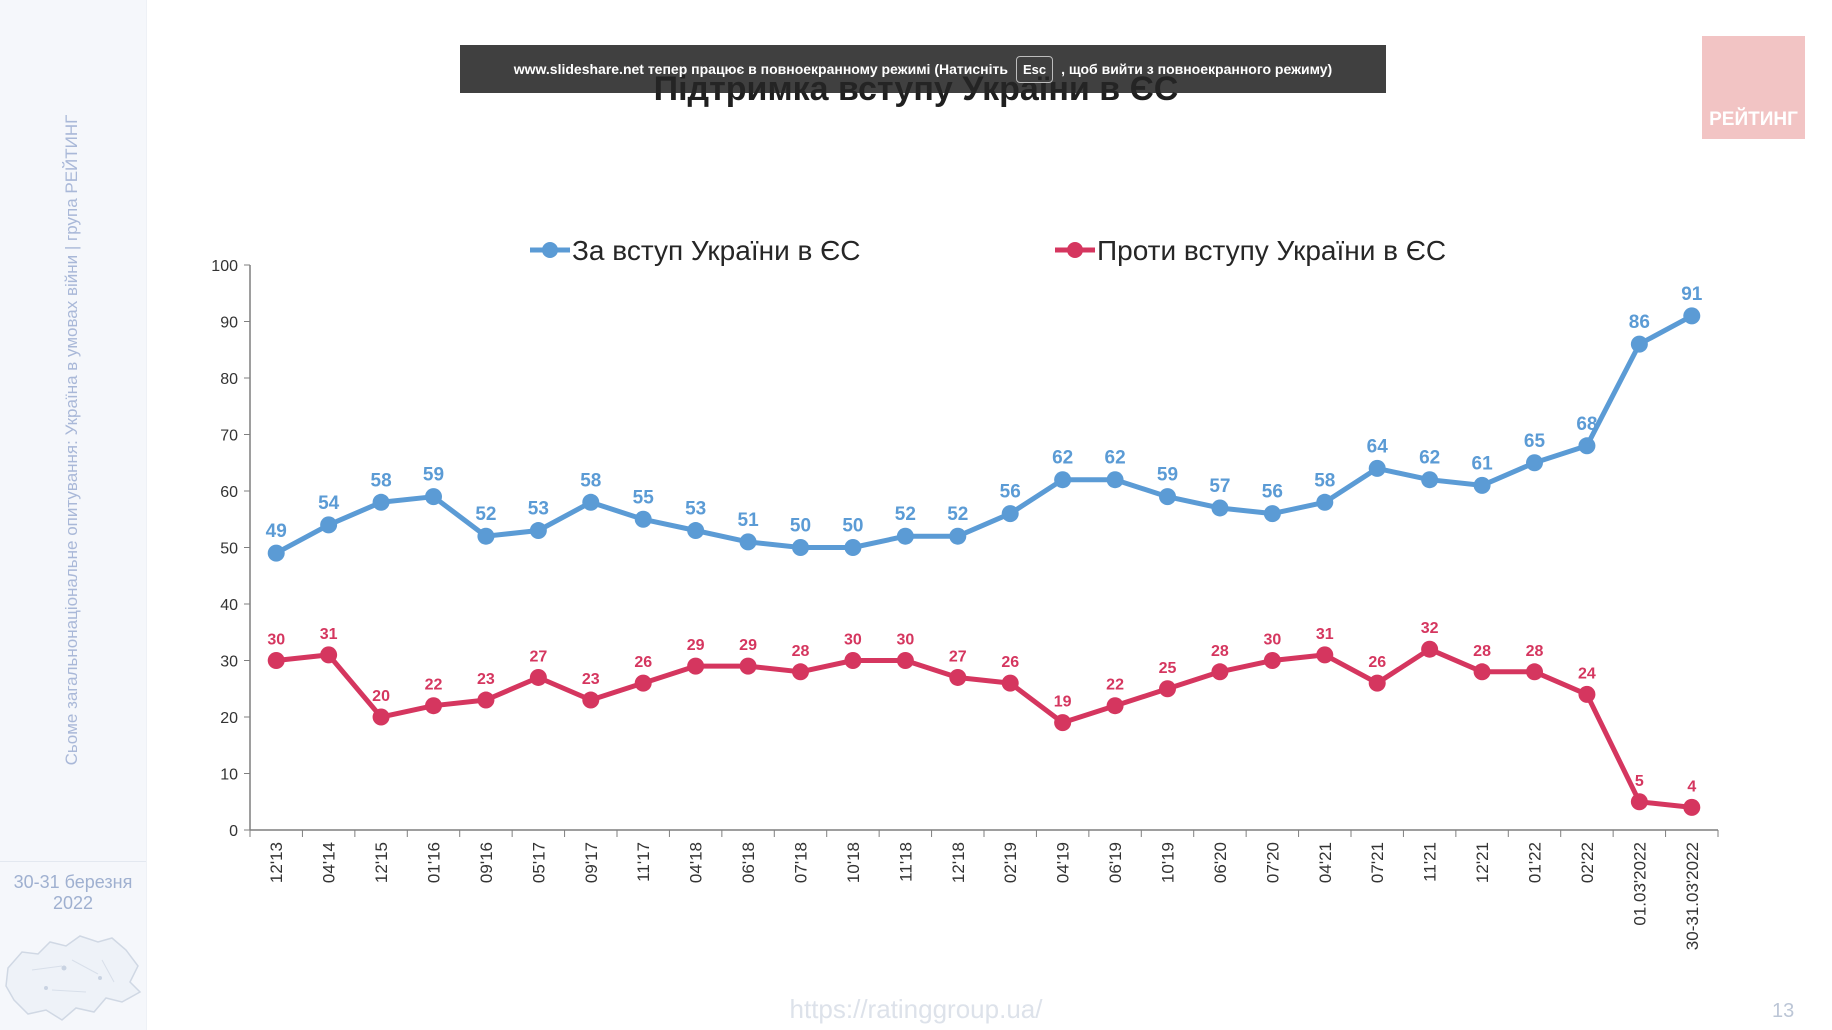 This screenshot has height=1030, width=1832. I want to click on data-label: 25, so click(1168, 668).